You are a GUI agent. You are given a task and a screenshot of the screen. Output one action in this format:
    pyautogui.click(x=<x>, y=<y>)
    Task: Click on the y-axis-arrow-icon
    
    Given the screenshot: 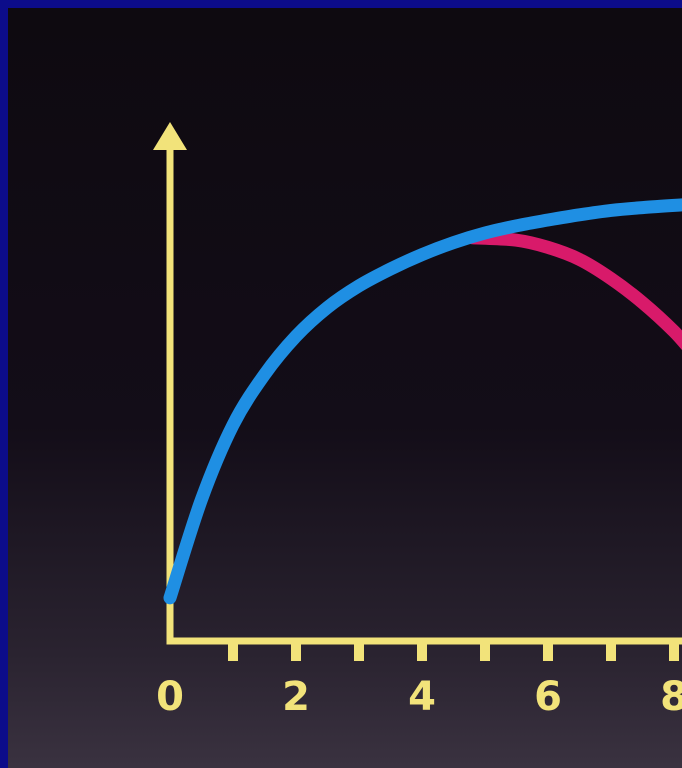 What is the action you would take?
    pyautogui.click(x=170, y=136)
    